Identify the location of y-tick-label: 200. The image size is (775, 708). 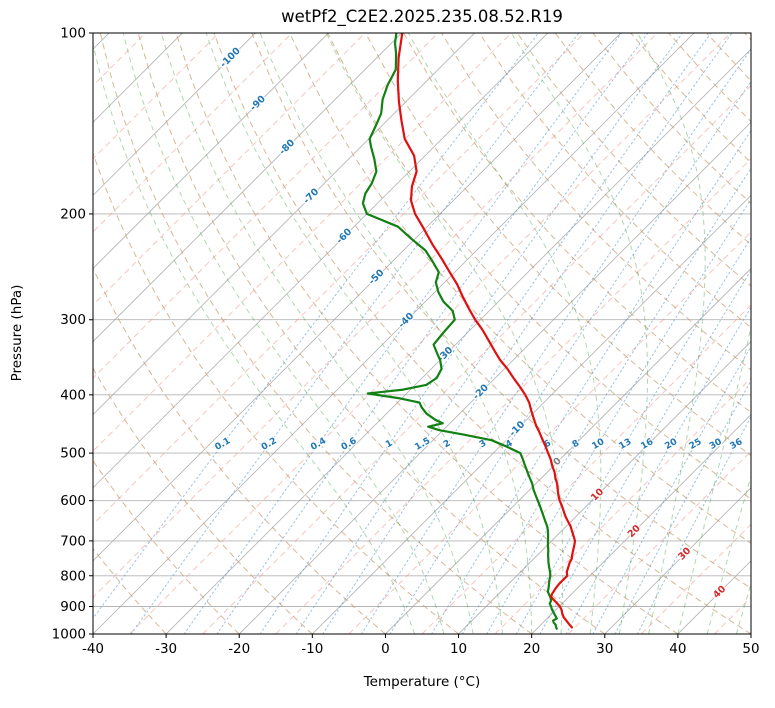
(73, 214).